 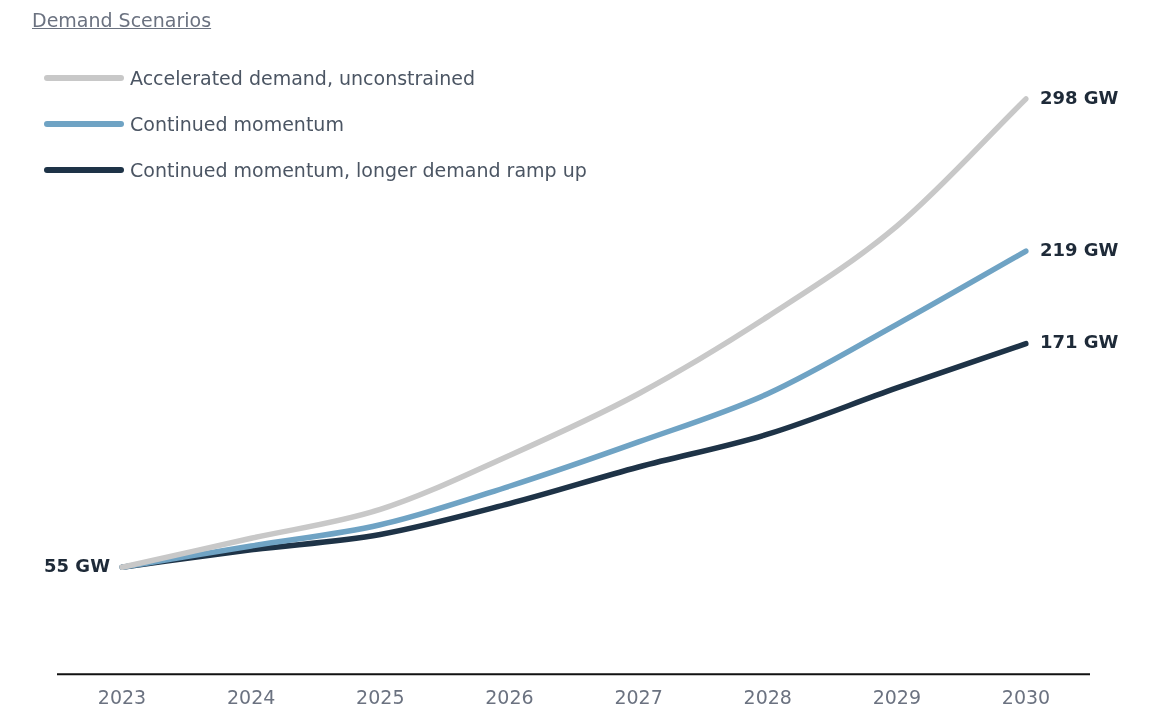 What do you see at coordinates (897, 696) in the screenshot?
I see `x-tick-label: 2029` at bounding box center [897, 696].